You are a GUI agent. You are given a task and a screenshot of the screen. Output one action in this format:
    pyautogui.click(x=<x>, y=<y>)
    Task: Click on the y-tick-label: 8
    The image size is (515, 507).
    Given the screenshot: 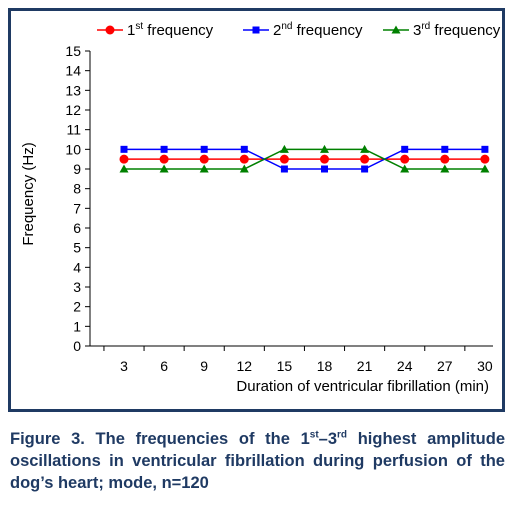 What is the action you would take?
    pyautogui.click(x=77, y=189)
    